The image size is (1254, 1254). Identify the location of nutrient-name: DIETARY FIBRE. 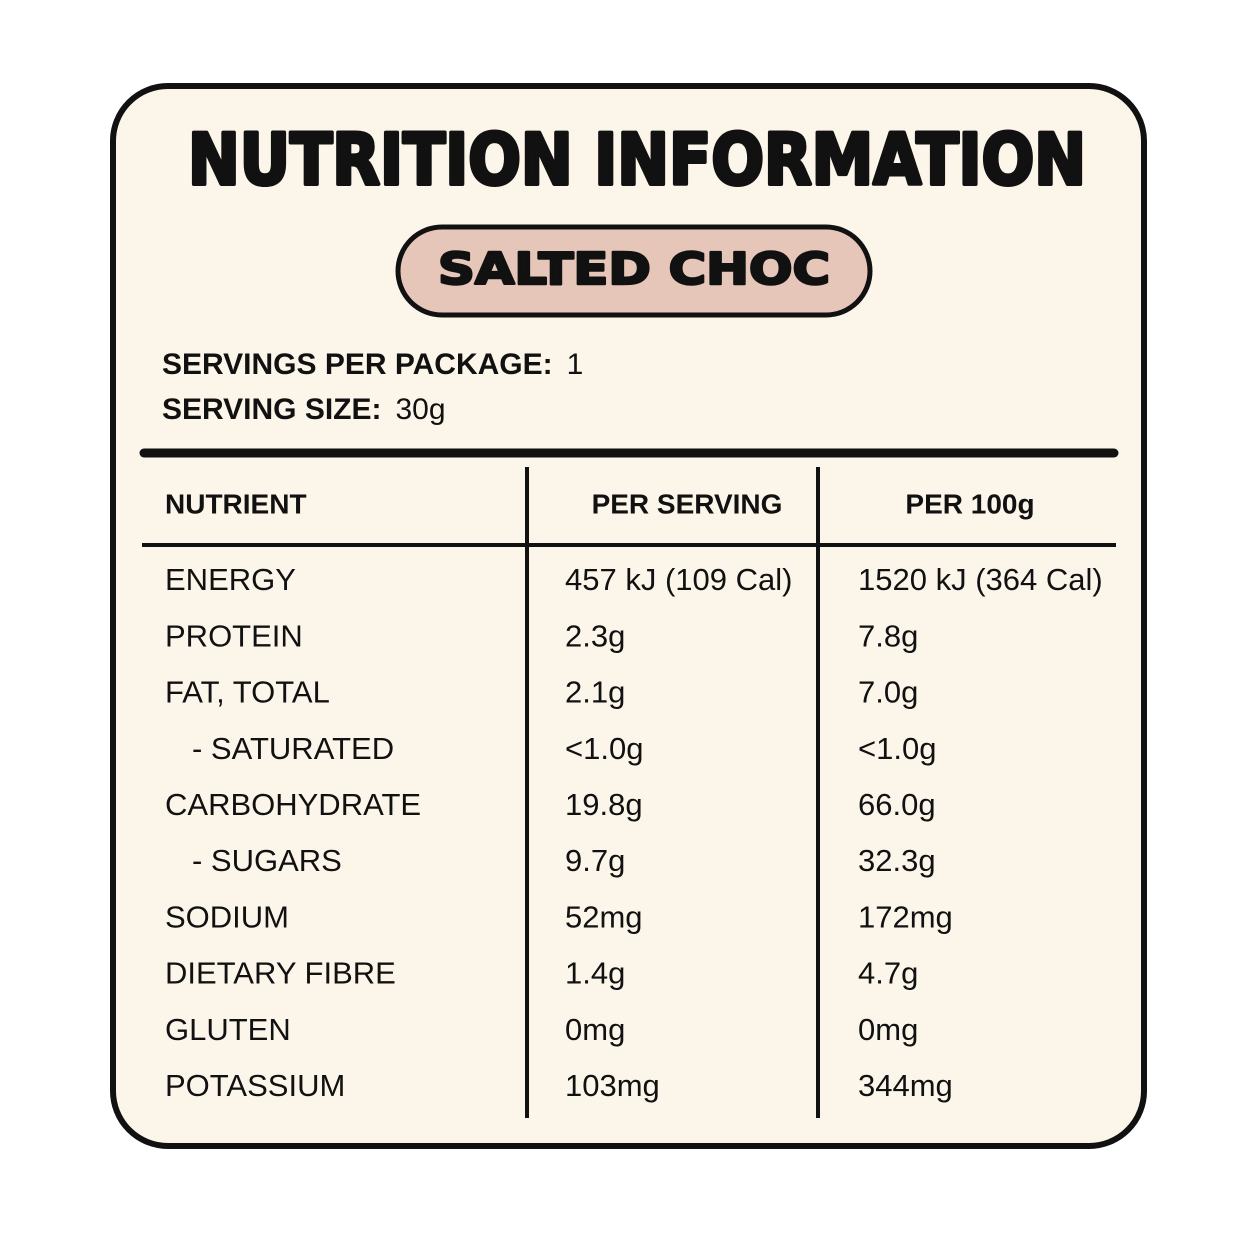
(280, 973).